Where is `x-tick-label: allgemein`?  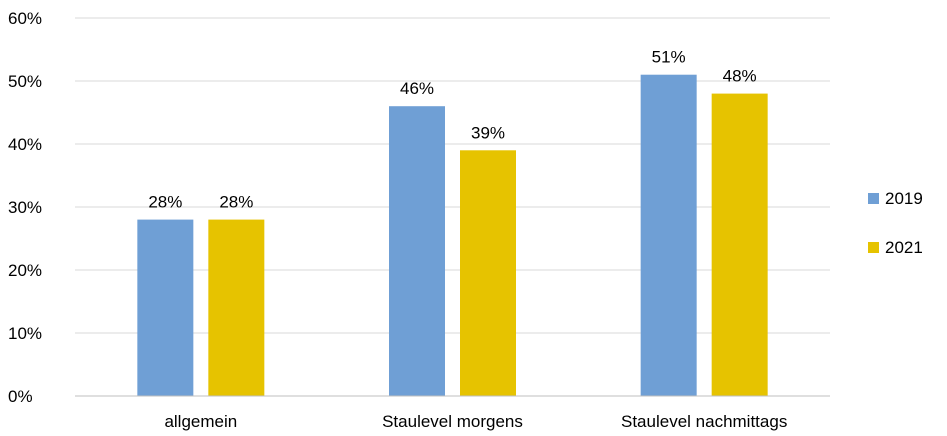 x-tick-label: allgemein is located at coordinates (200, 421).